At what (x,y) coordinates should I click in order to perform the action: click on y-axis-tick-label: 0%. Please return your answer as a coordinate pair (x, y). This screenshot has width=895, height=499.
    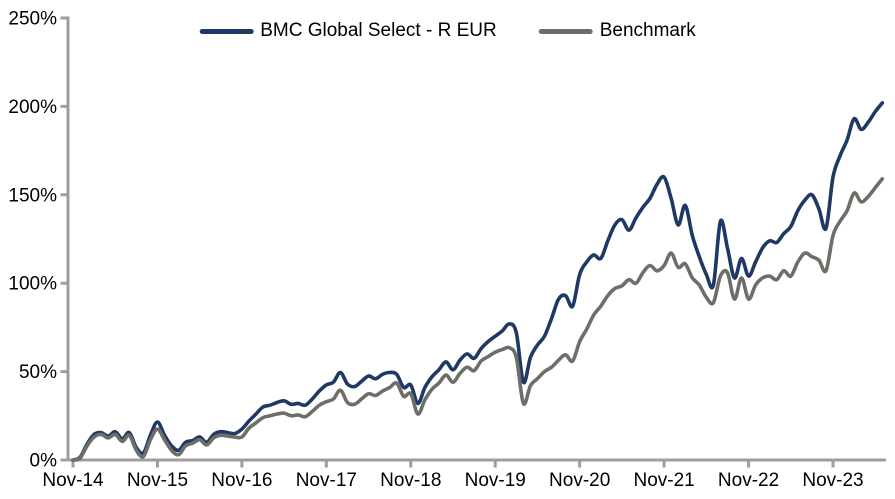
    Looking at the image, I should click on (44, 461).